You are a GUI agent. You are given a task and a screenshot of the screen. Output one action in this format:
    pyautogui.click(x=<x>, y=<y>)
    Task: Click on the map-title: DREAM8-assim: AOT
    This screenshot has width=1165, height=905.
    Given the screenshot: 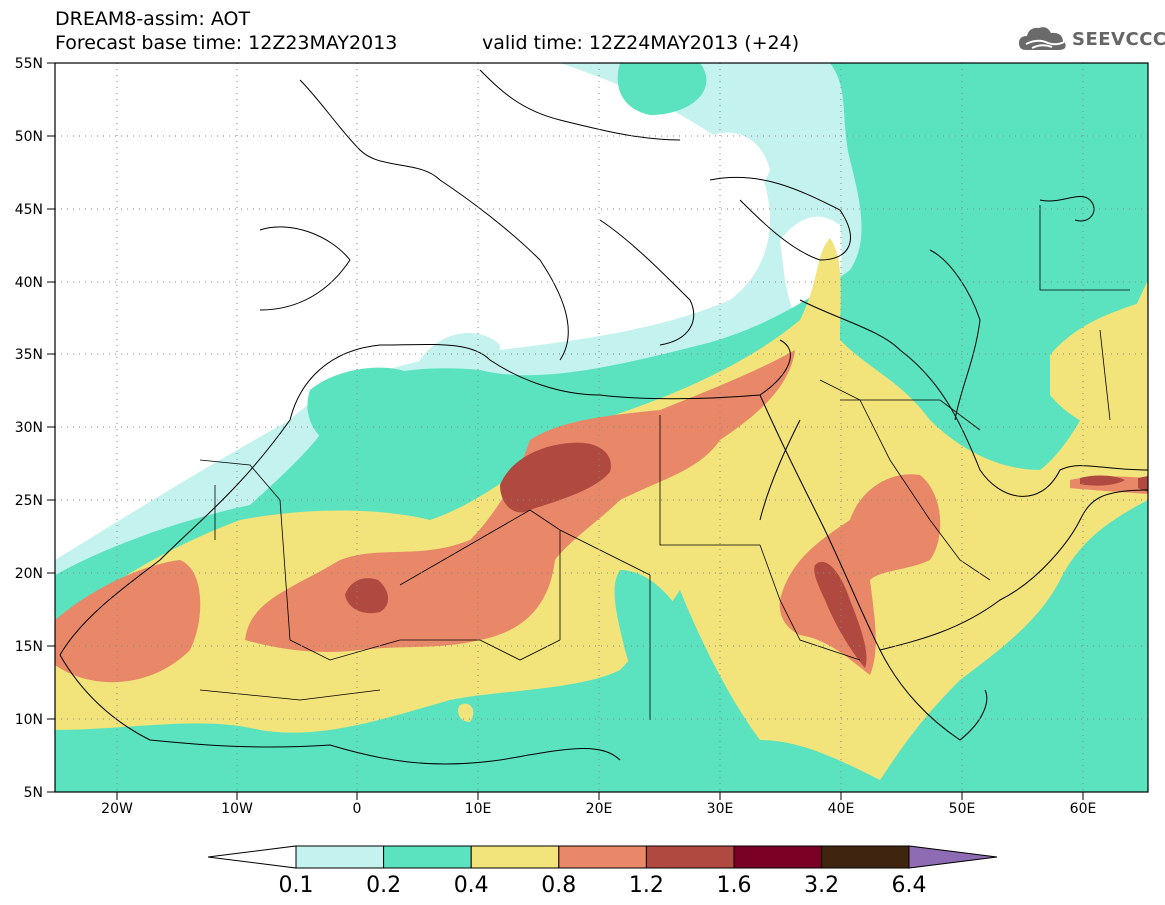 What is the action you would take?
    pyautogui.click(x=153, y=19)
    